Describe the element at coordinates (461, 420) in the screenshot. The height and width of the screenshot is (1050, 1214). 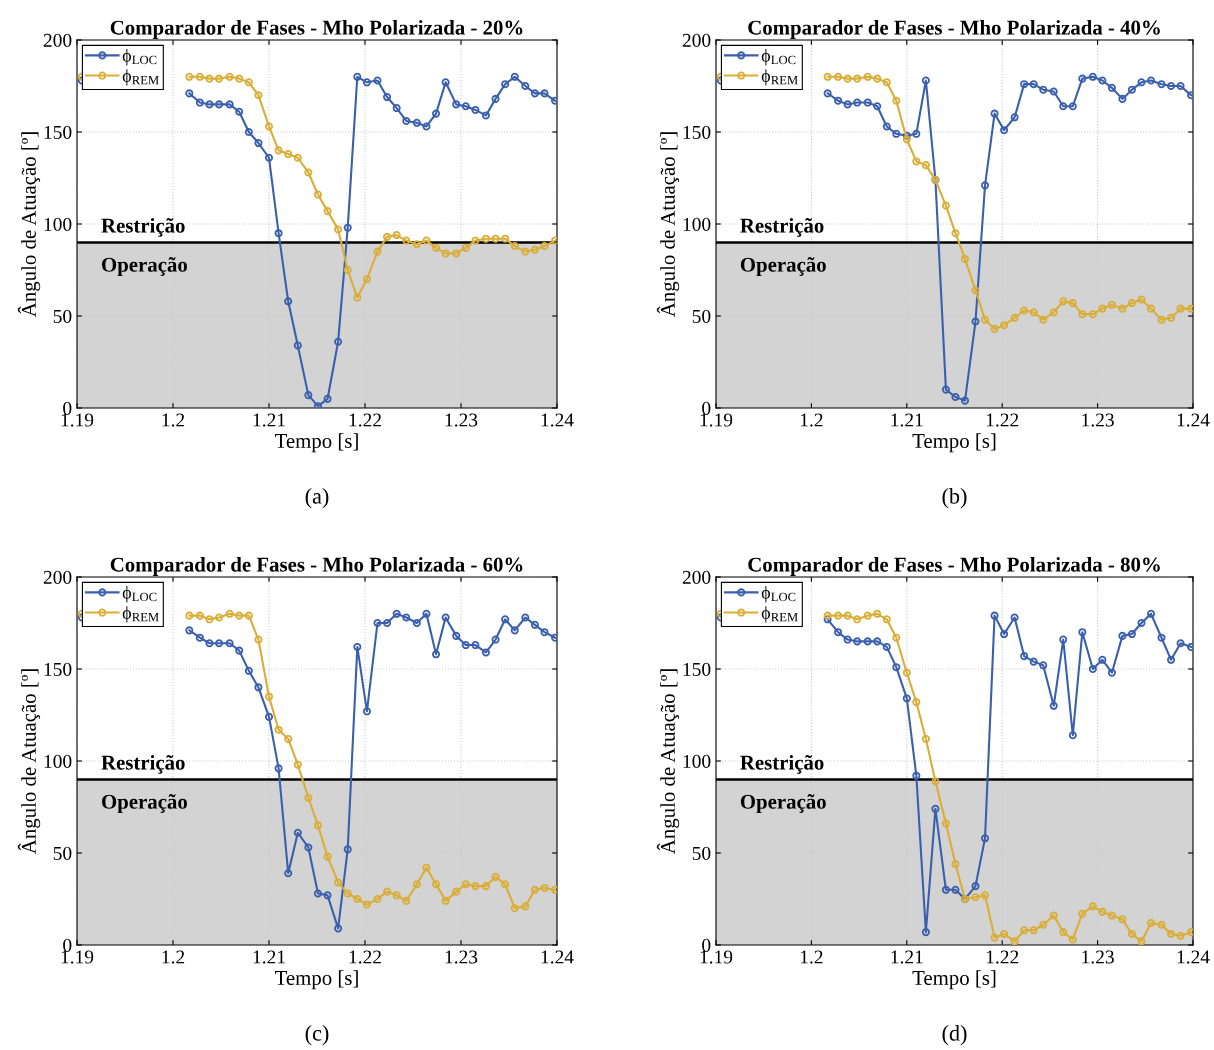
I see `x-tick-label: 1.23` at that location.